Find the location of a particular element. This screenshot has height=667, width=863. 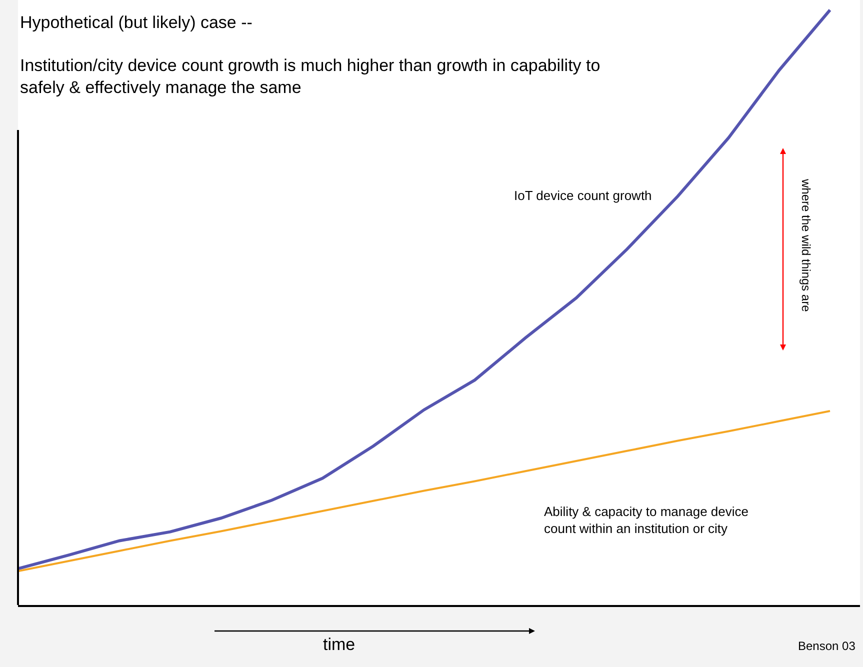

annotation: where the wild things are is located at coordinates (806, 245).